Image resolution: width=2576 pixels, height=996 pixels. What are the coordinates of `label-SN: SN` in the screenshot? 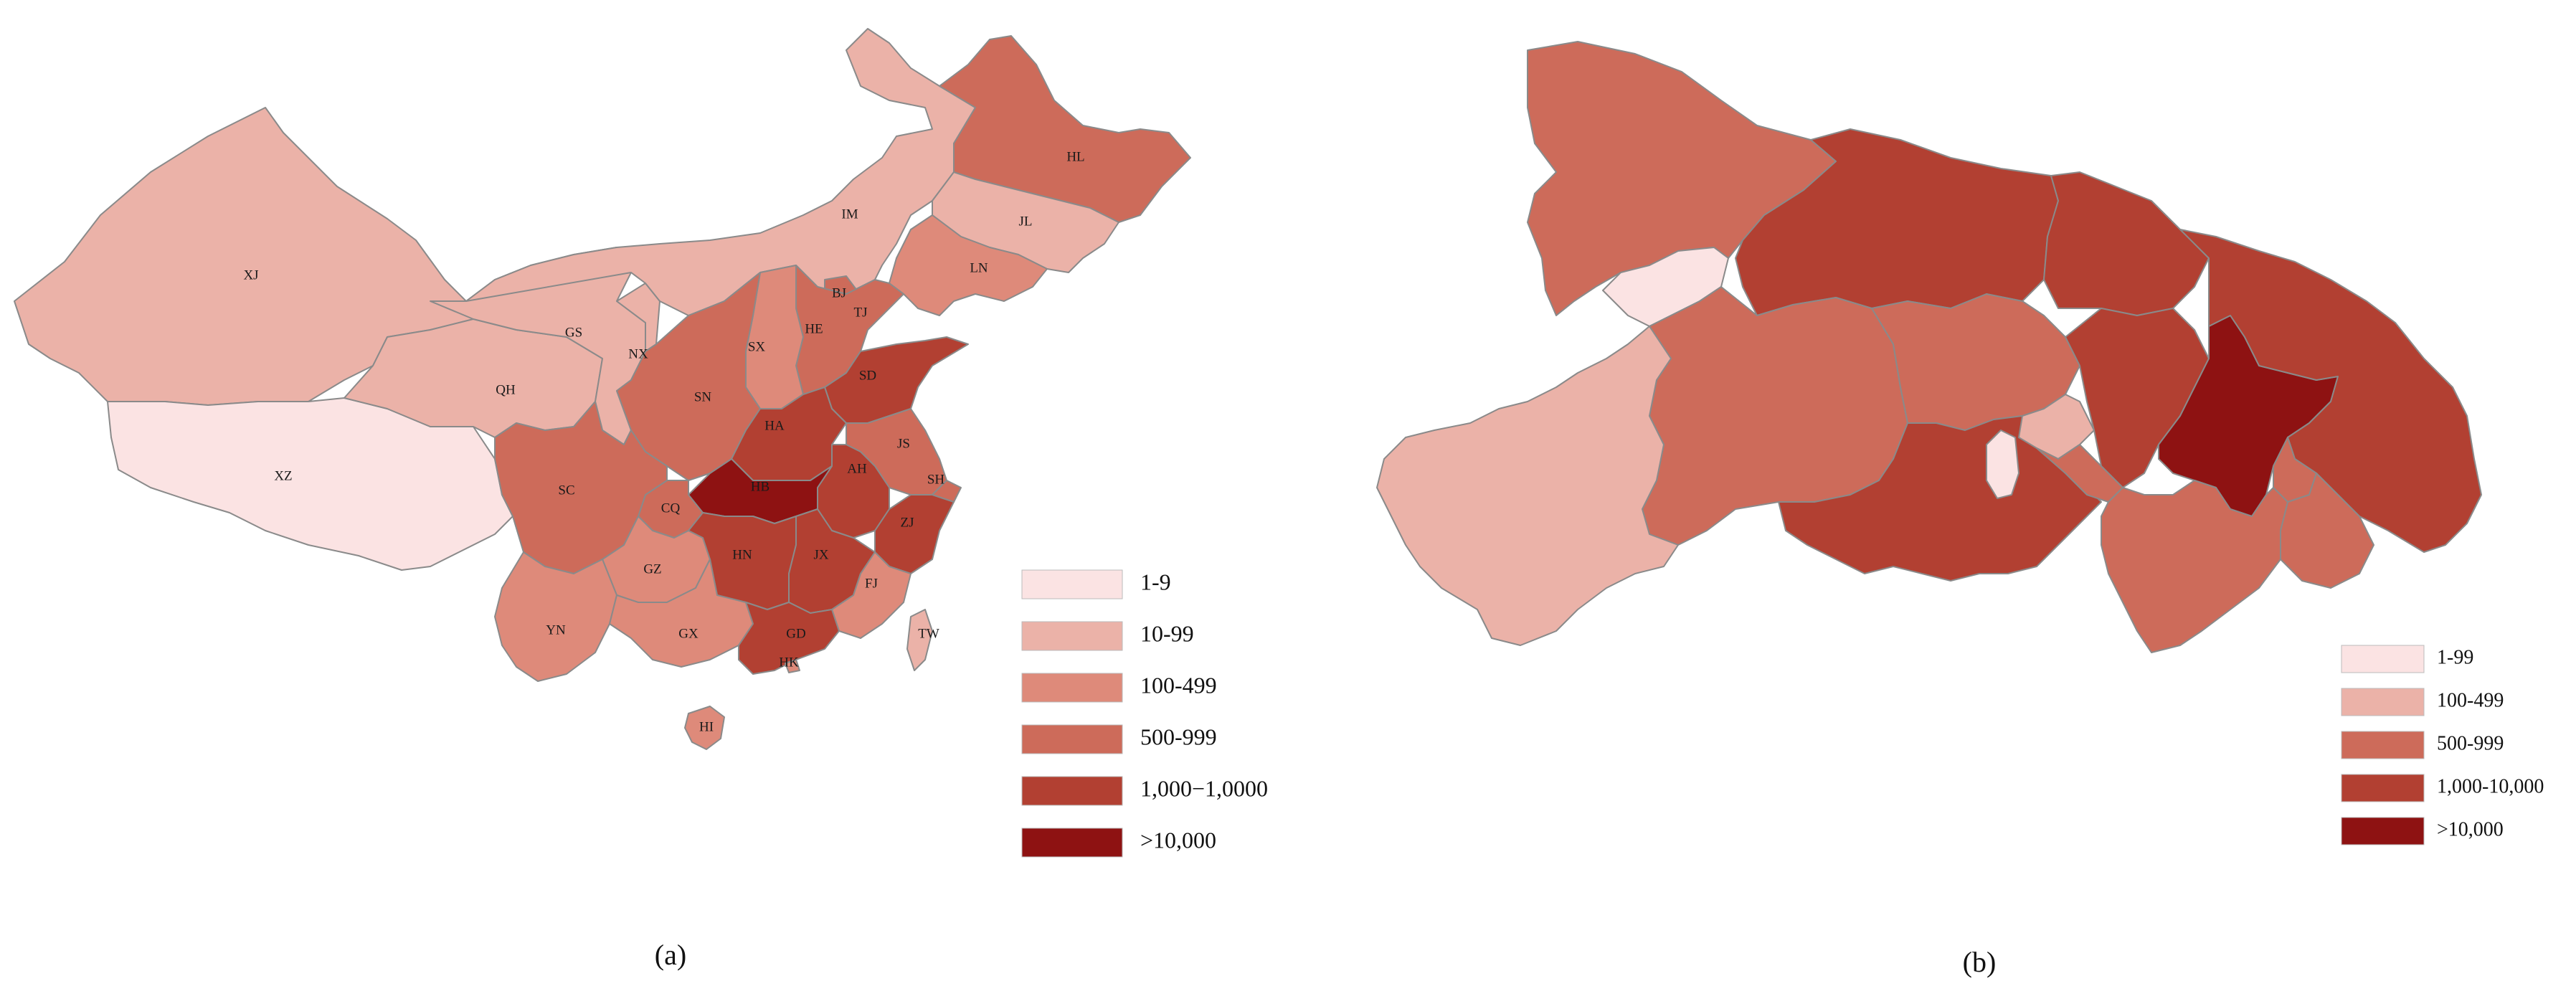 It's located at (703, 396).